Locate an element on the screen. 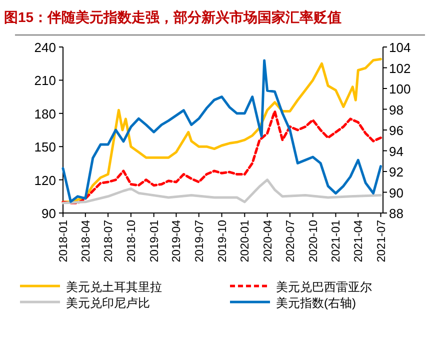 This screenshot has height=342, width=437. y2-tick-label: 104 is located at coordinates (400, 47).